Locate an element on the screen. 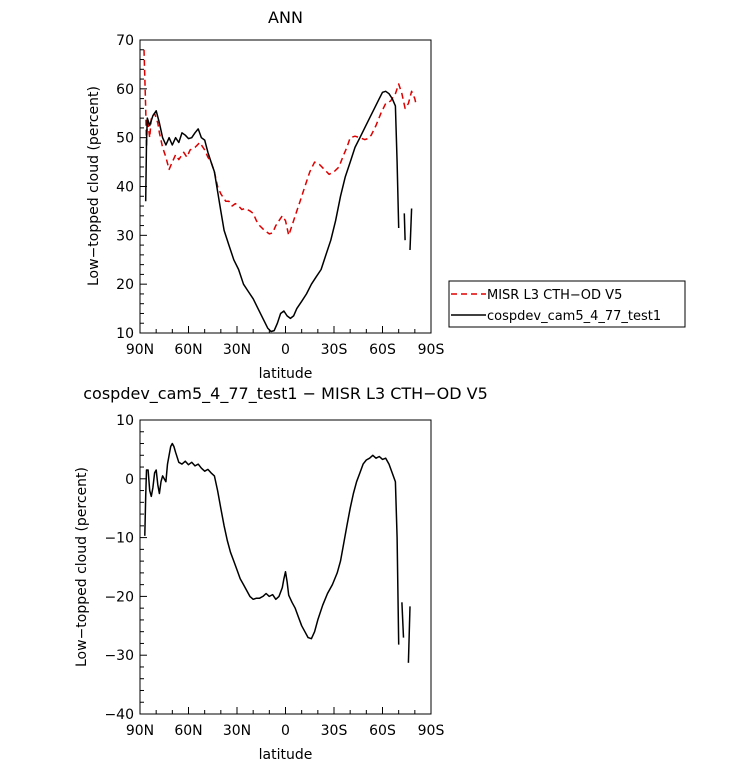 This screenshot has width=733, height=766. y-tick-label: 60 is located at coordinates (125, 90).